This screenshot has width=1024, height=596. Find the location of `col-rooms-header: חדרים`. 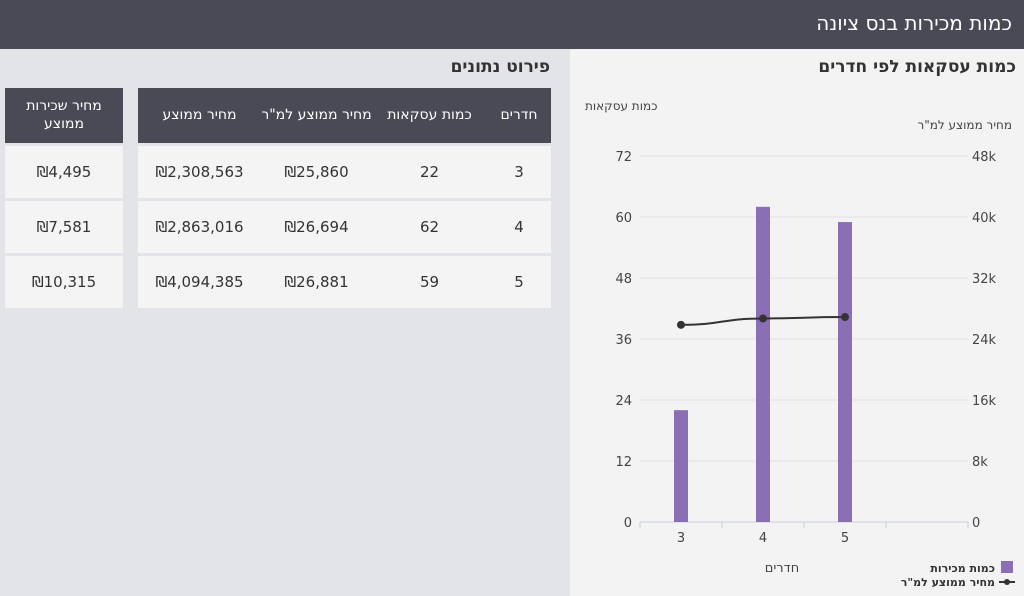

col-rooms-header: חדרים is located at coordinates (519, 115).